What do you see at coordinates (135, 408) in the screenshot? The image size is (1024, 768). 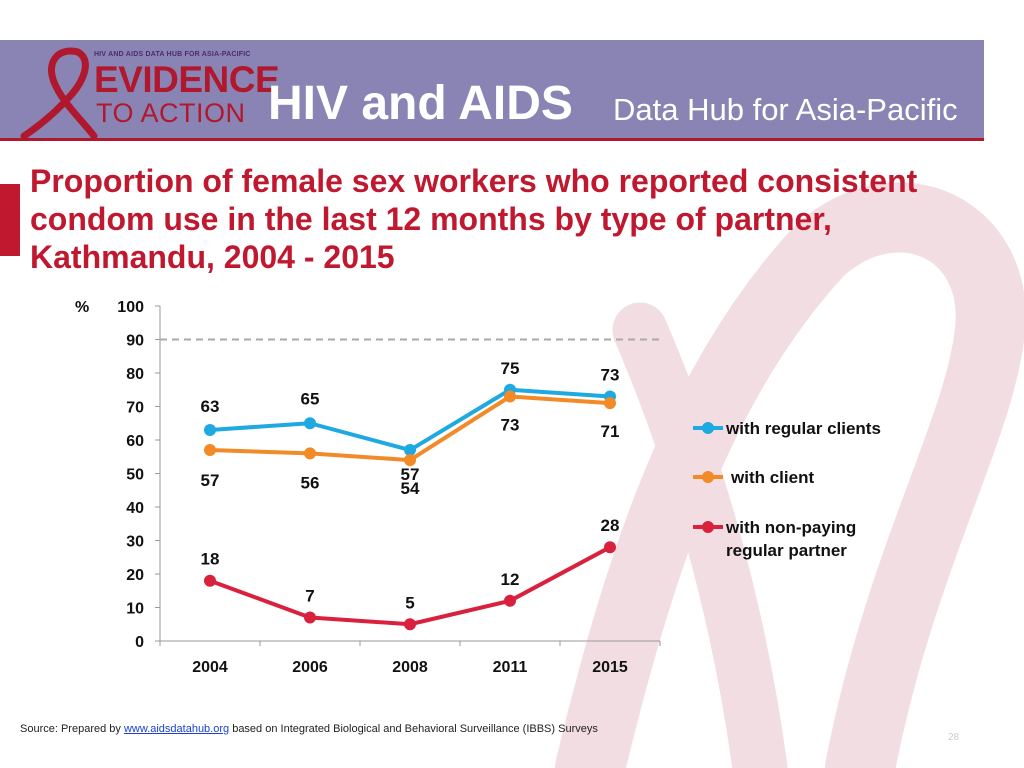 I see `y-tick-label: 70` at bounding box center [135, 408].